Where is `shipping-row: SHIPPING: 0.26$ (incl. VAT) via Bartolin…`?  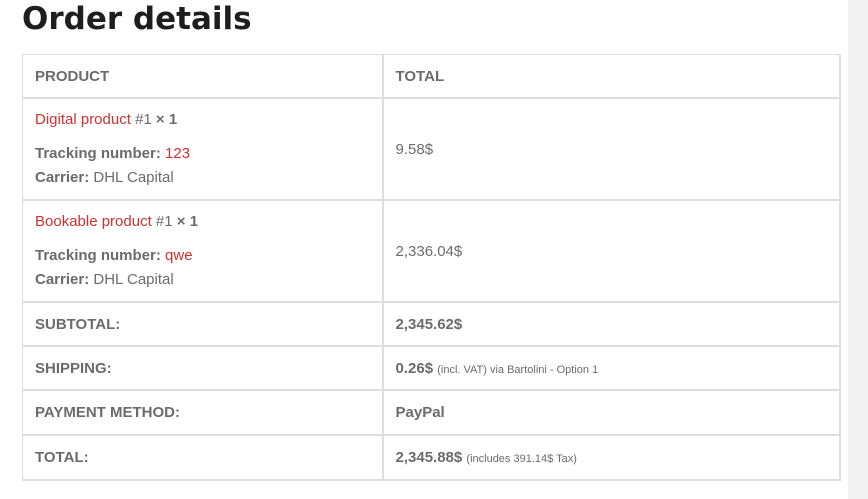 shipping-row: SHIPPING: 0.26$ (incl. VAT) via Bartolin… is located at coordinates (431, 368).